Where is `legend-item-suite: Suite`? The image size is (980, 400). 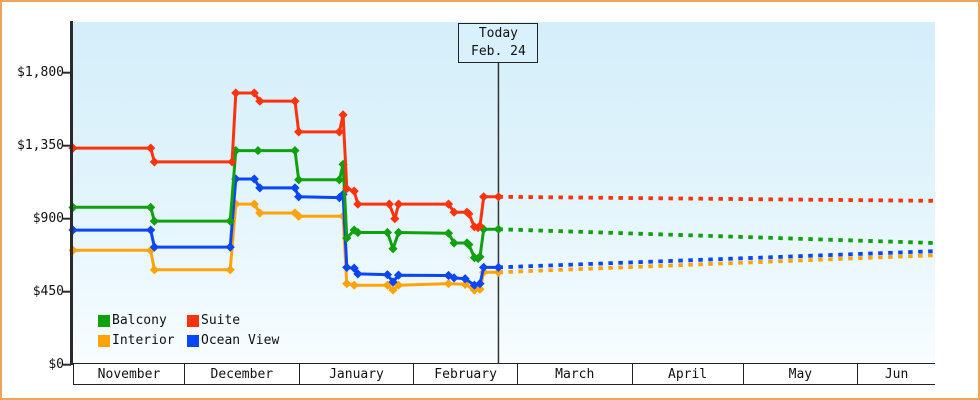
legend-item-suite: Suite is located at coordinates (233, 320).